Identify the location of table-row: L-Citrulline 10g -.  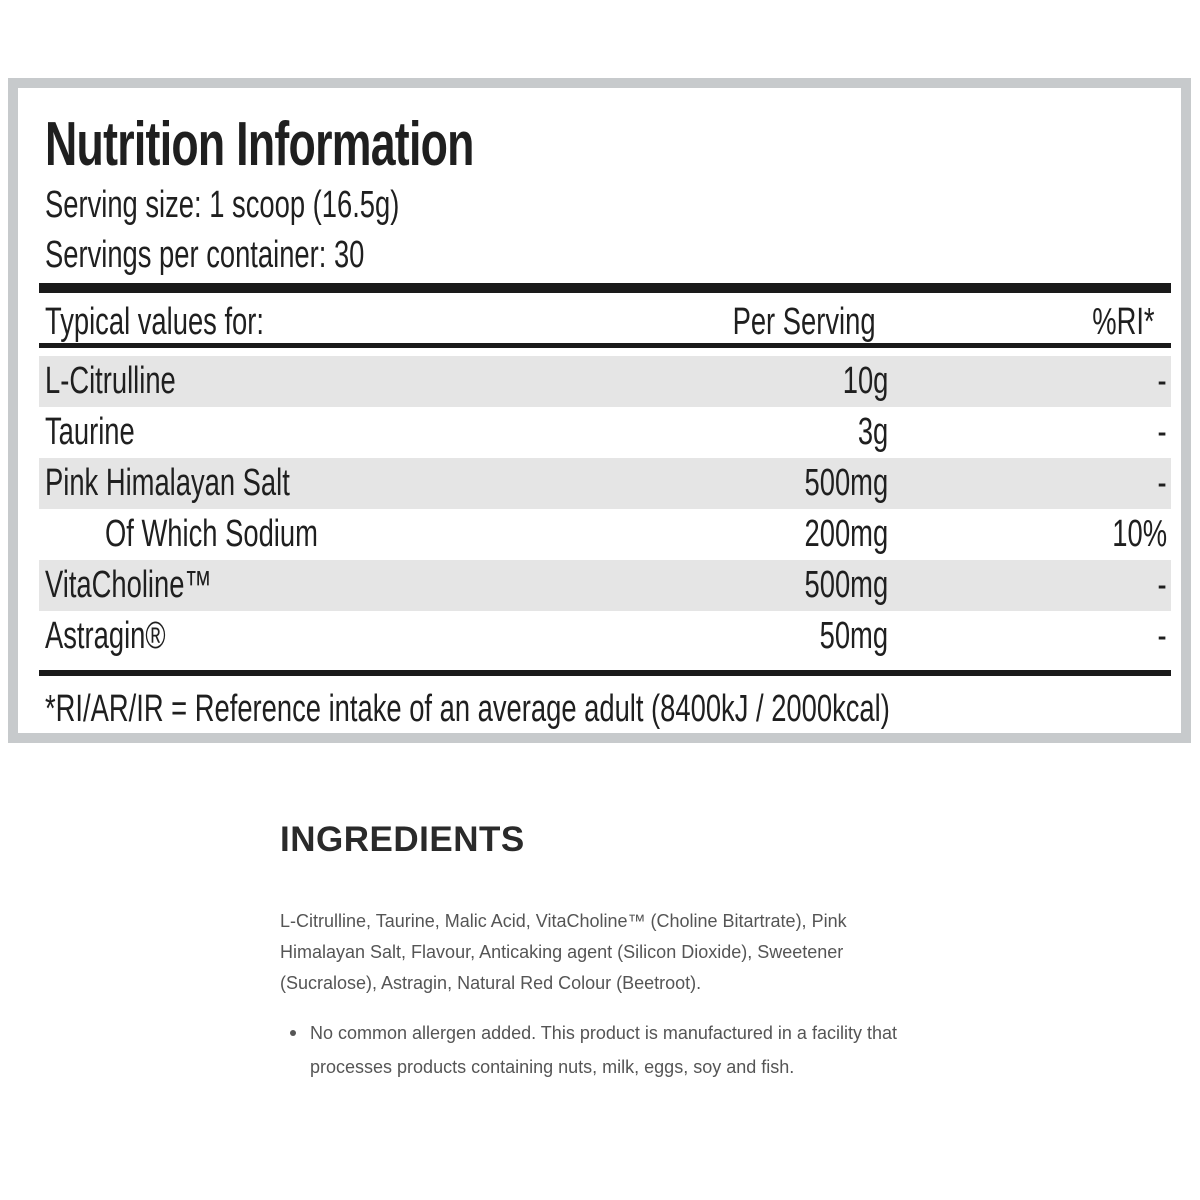
(605, 381).